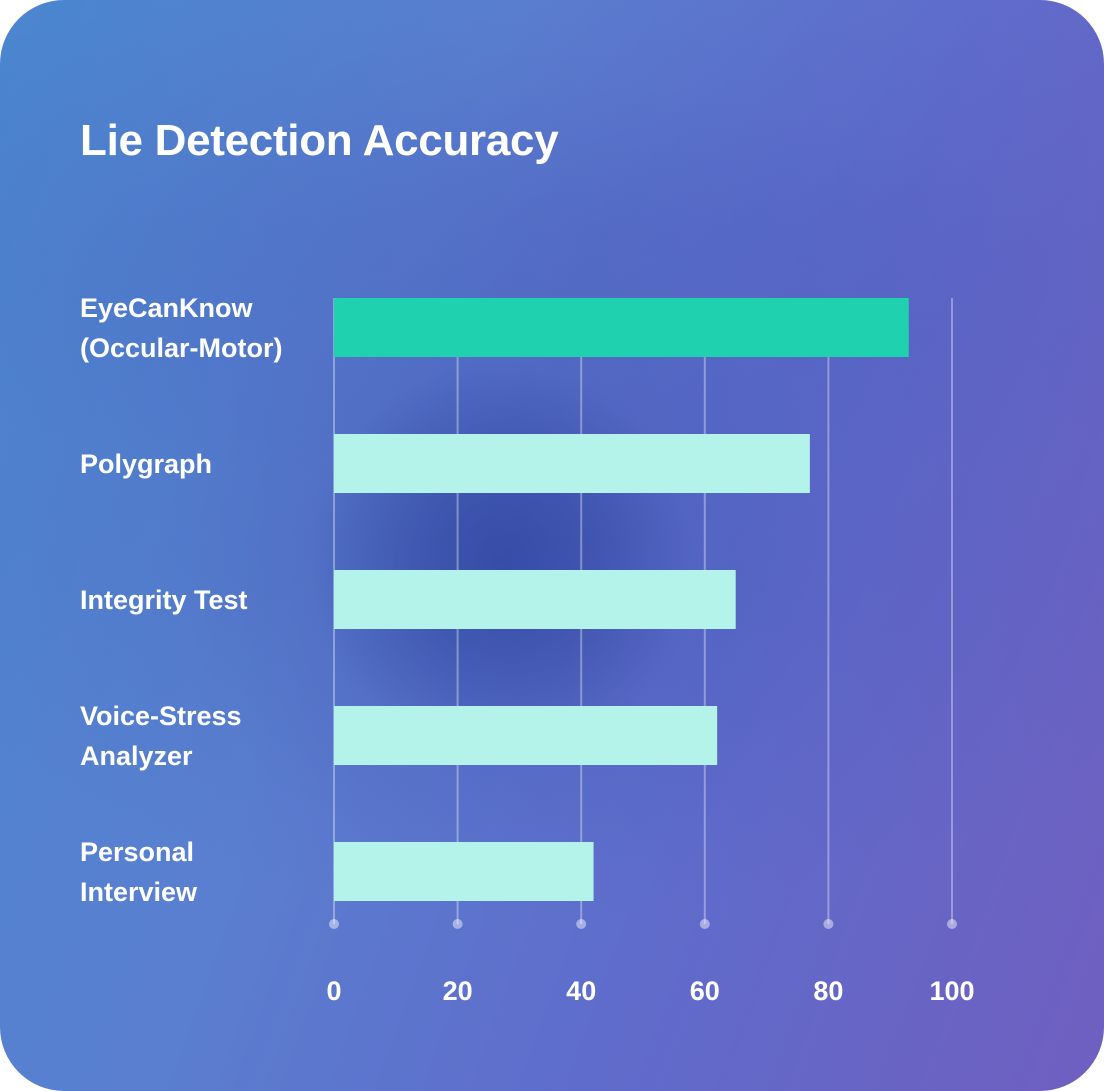 The image size is (1104, 1091). I want to click on x-tick-label: 0, so click(333, 991).